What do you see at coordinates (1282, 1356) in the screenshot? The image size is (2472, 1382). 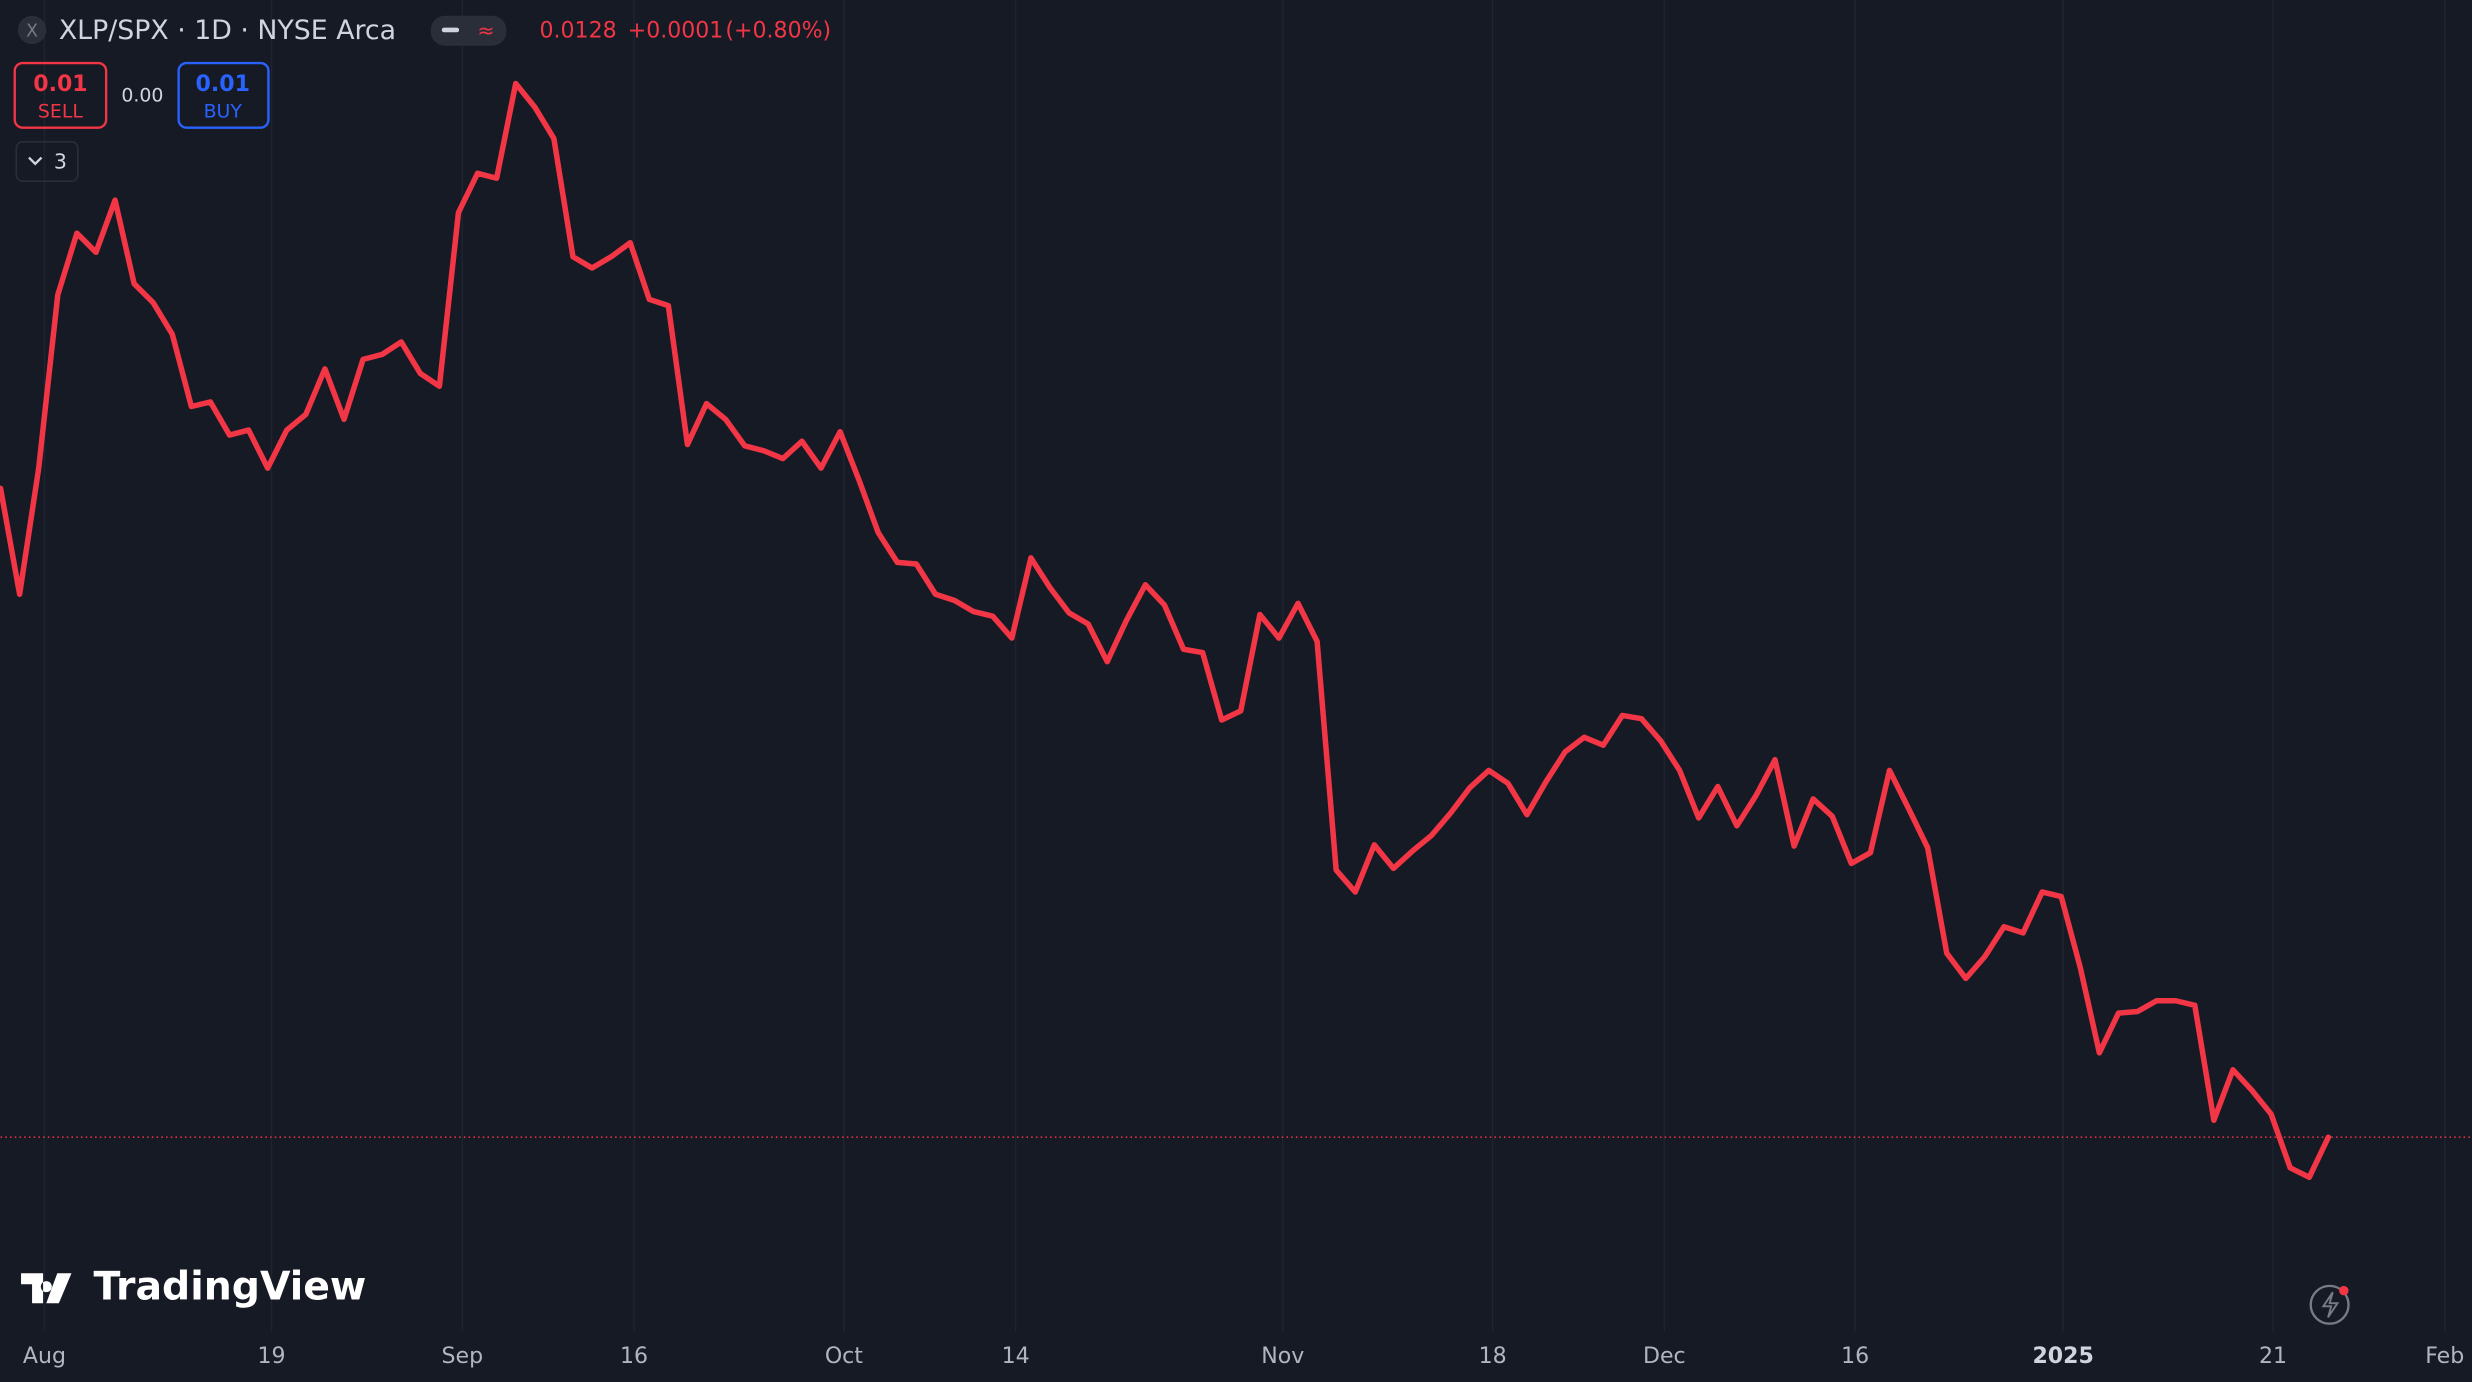 I see `x-tick-label: Nov` at bounding box center [1282, 1356].